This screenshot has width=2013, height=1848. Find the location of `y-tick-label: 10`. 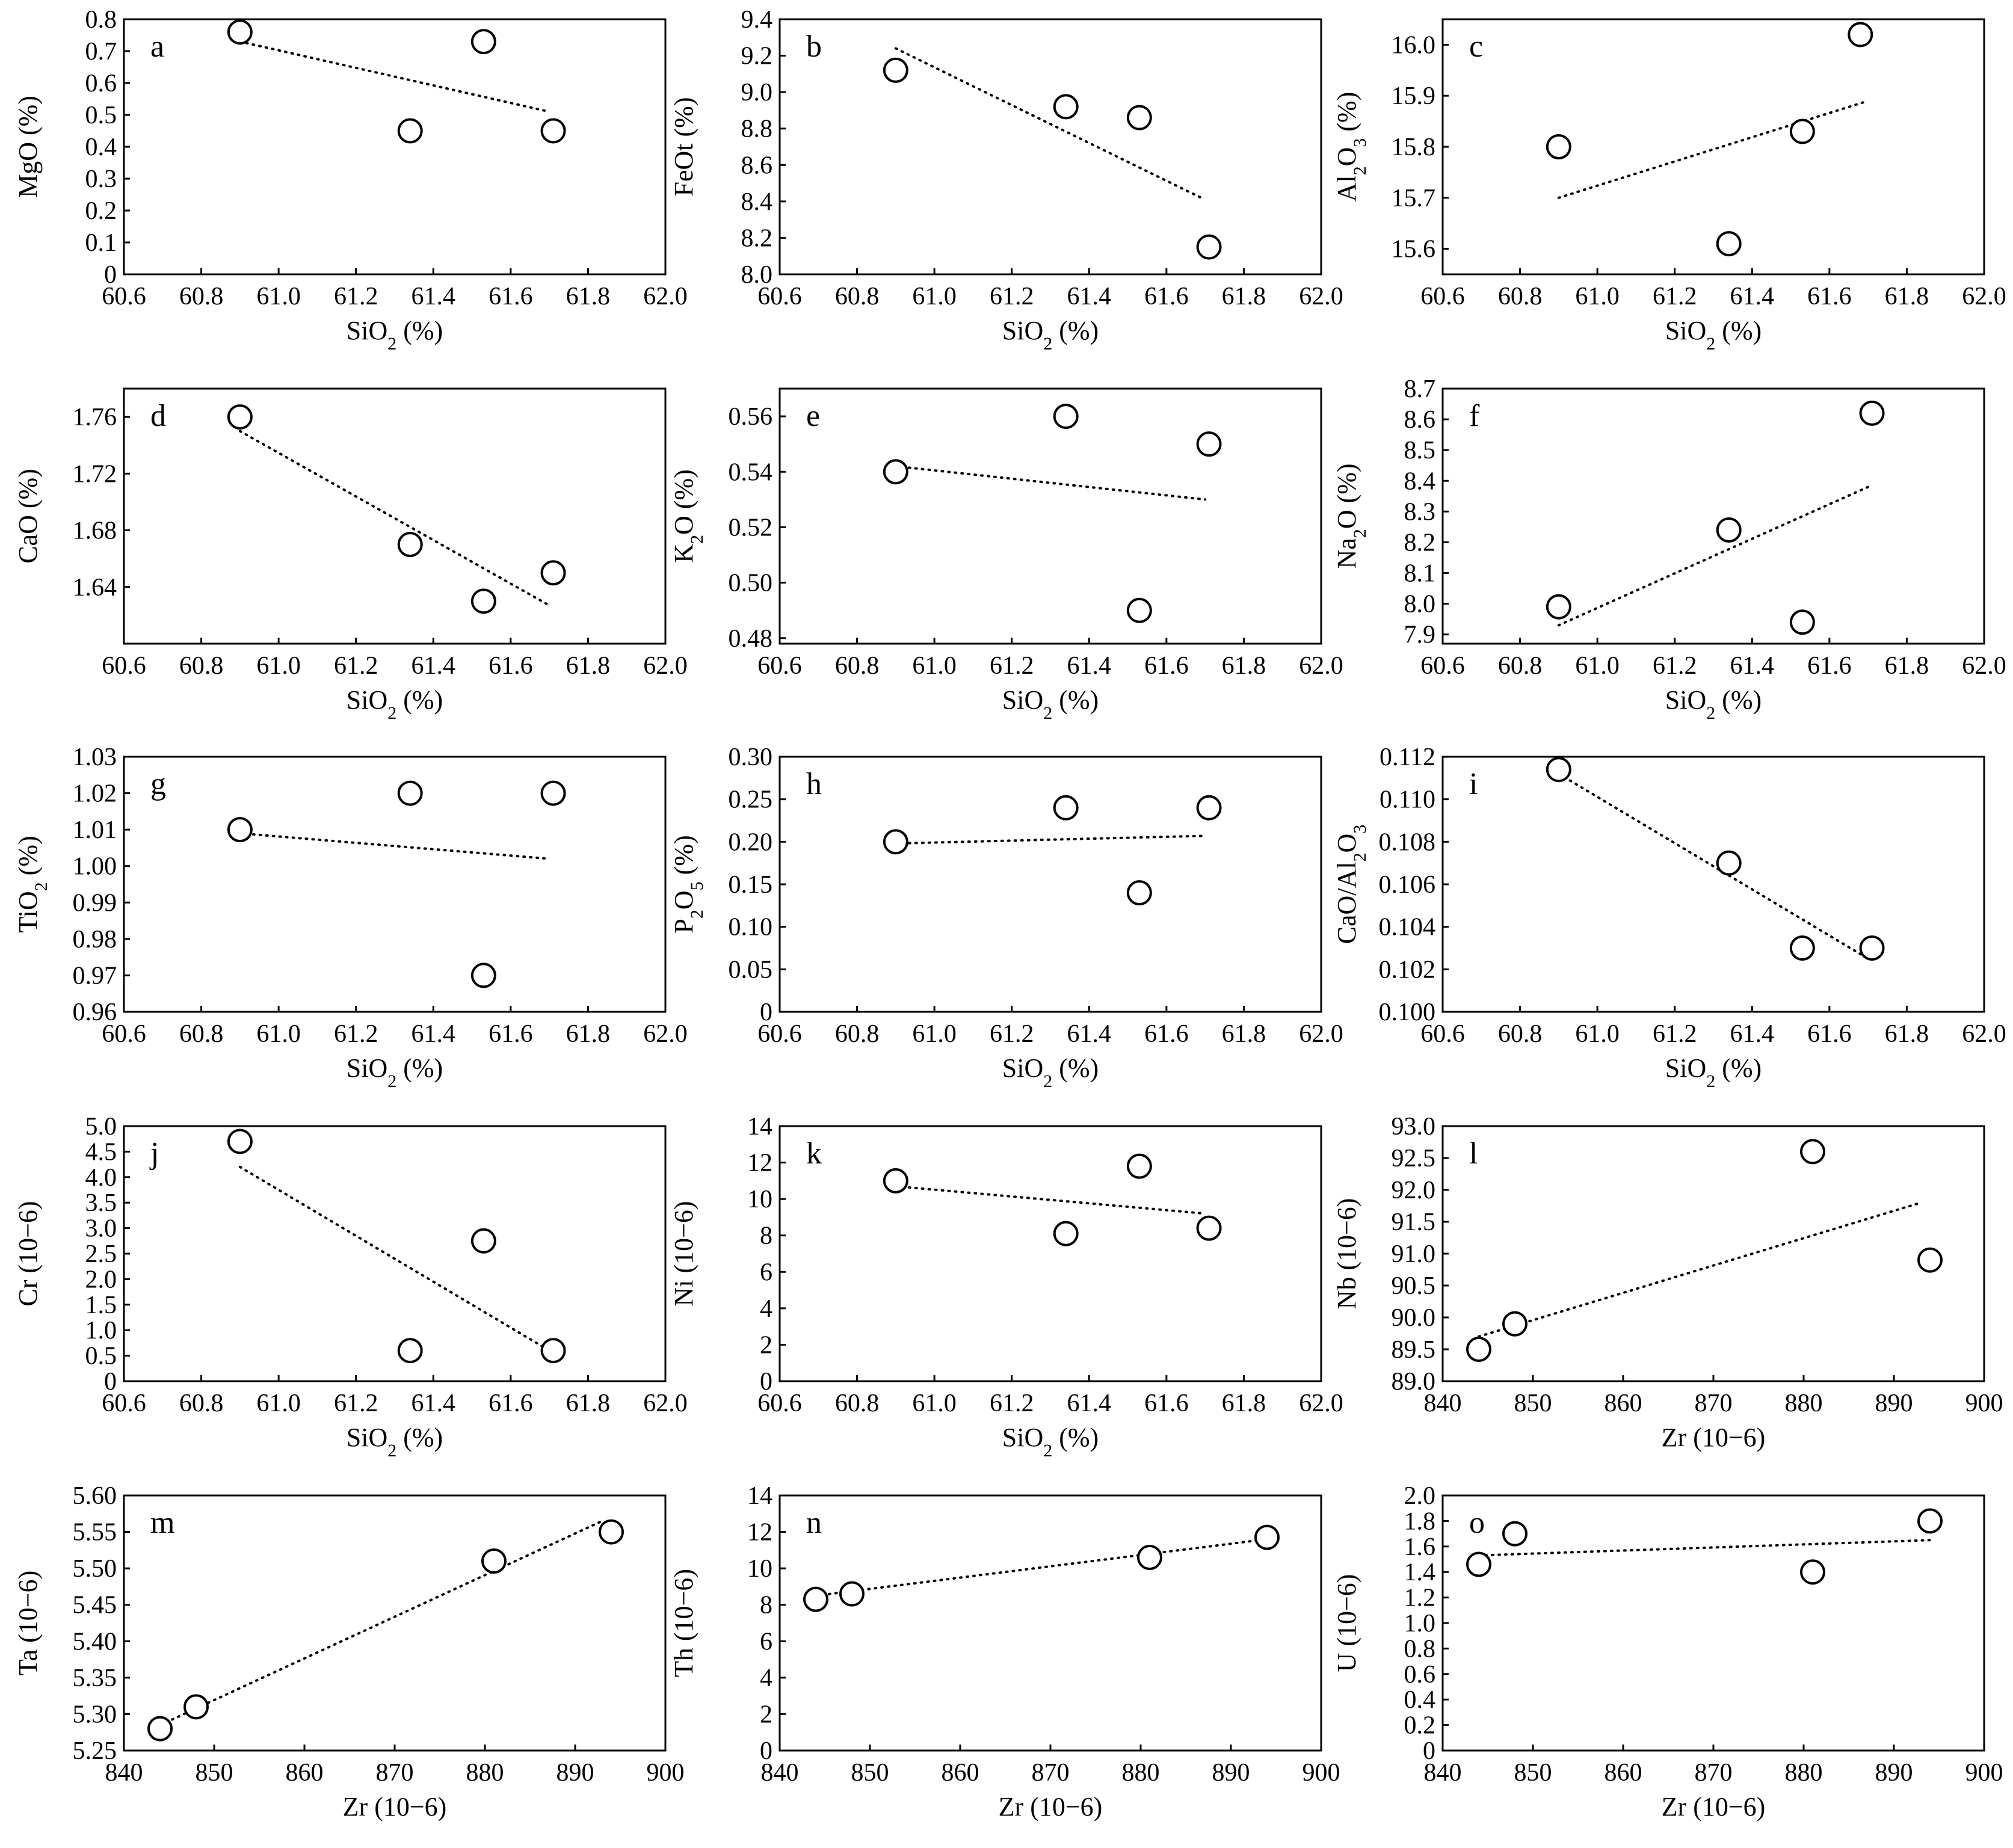

y-tick-label: 10 is located at coordinates (759, 1199).